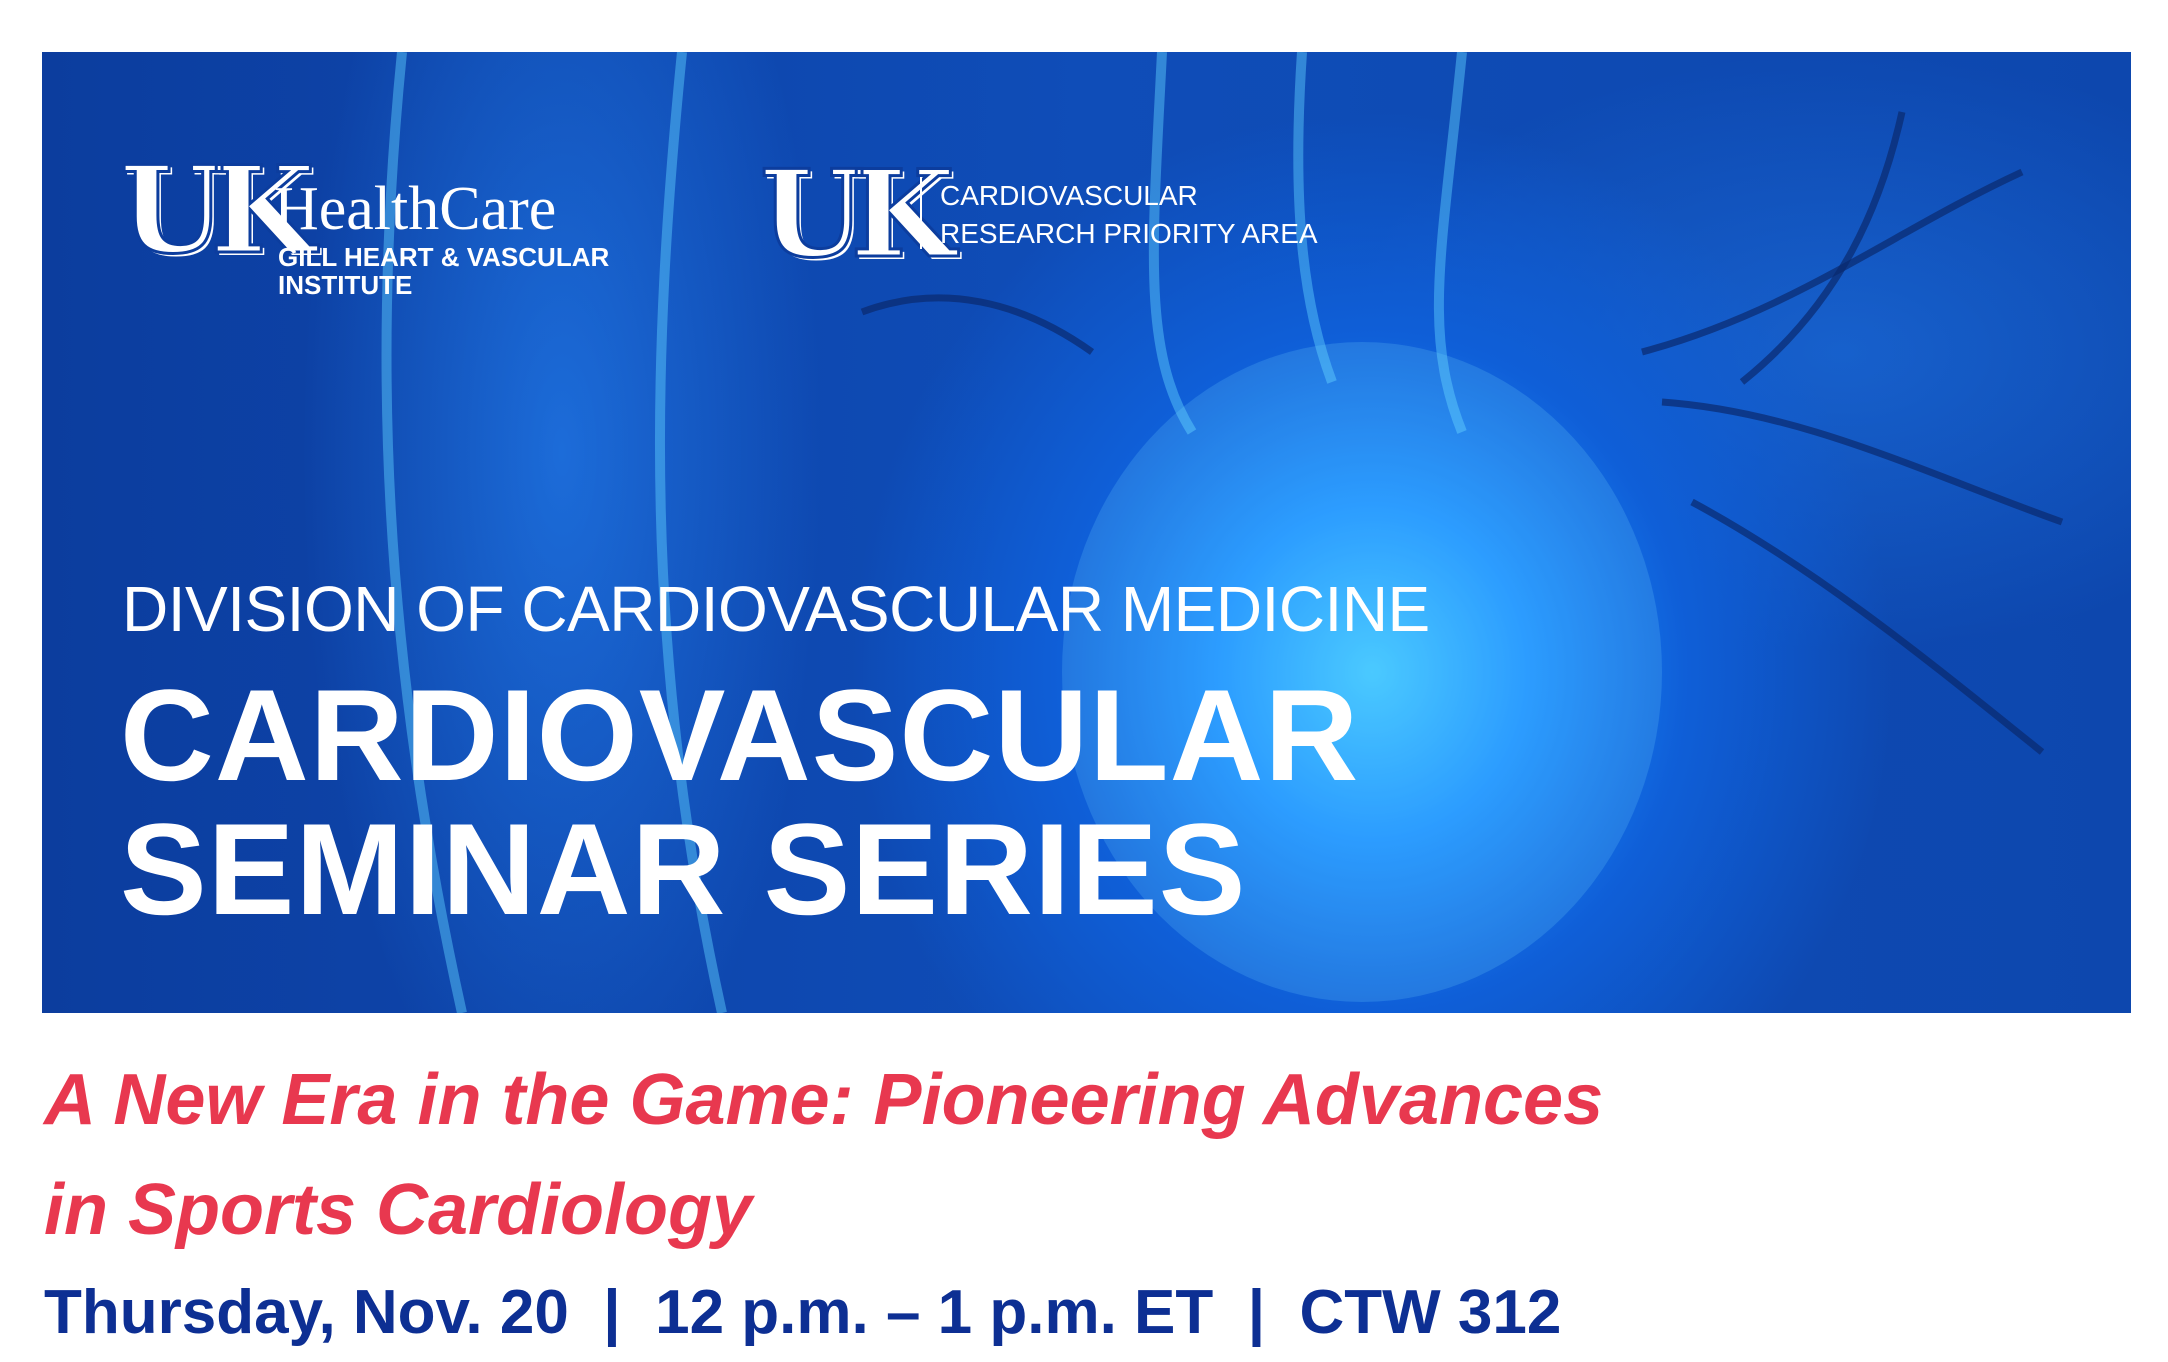 The height and width of the screenshot is (1362, 2168). I want to click on research-priority-label: RESEARCH PRIORITY AREA, so click(1129, 233).